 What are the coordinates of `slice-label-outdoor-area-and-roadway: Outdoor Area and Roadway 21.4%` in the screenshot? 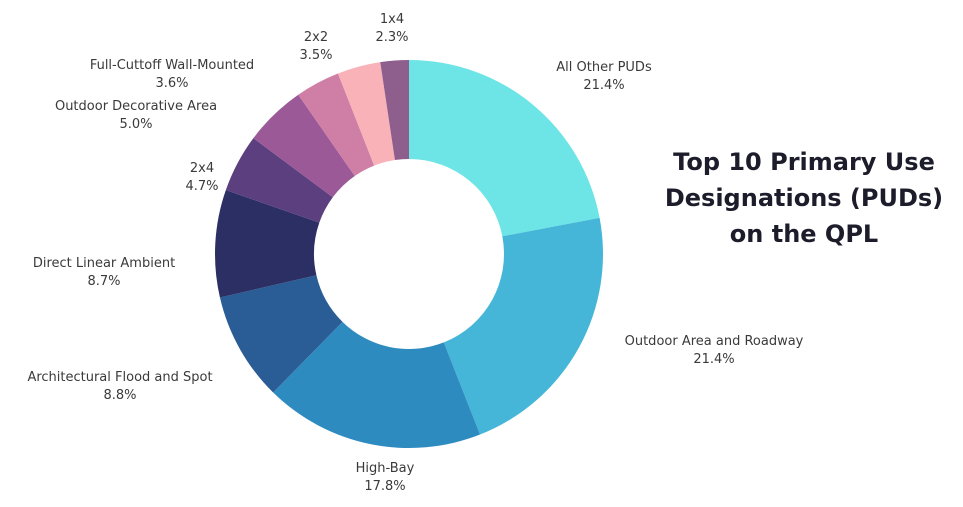 It's located at (714, 350).